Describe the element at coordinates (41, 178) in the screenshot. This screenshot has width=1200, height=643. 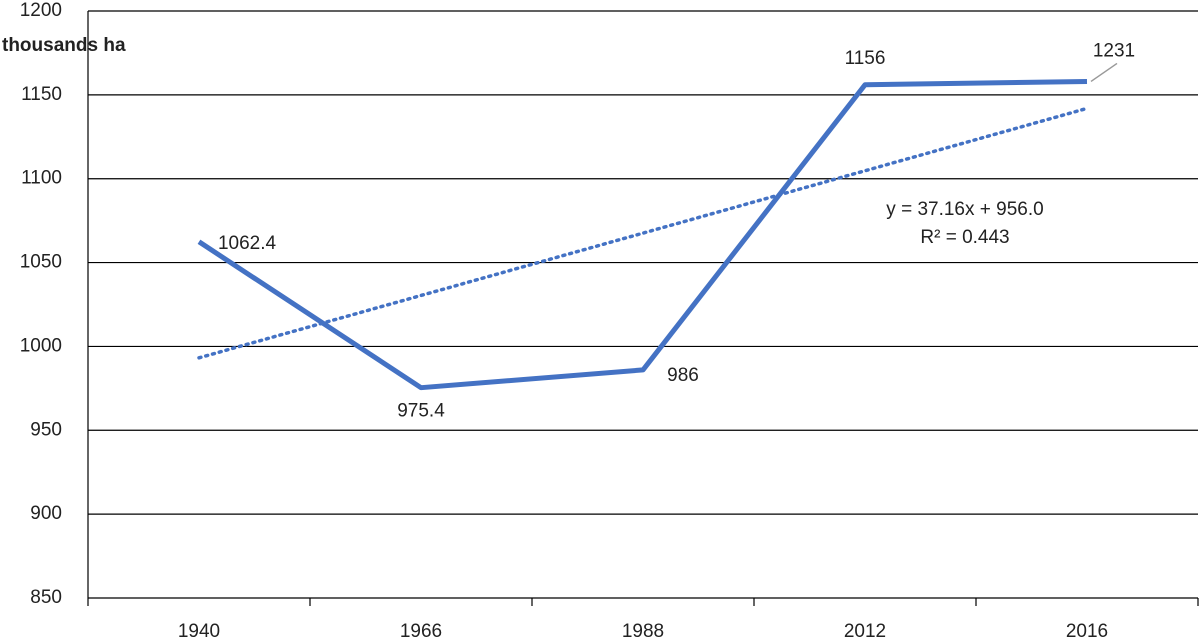
I see `y-tick-label: 1100` at that location.